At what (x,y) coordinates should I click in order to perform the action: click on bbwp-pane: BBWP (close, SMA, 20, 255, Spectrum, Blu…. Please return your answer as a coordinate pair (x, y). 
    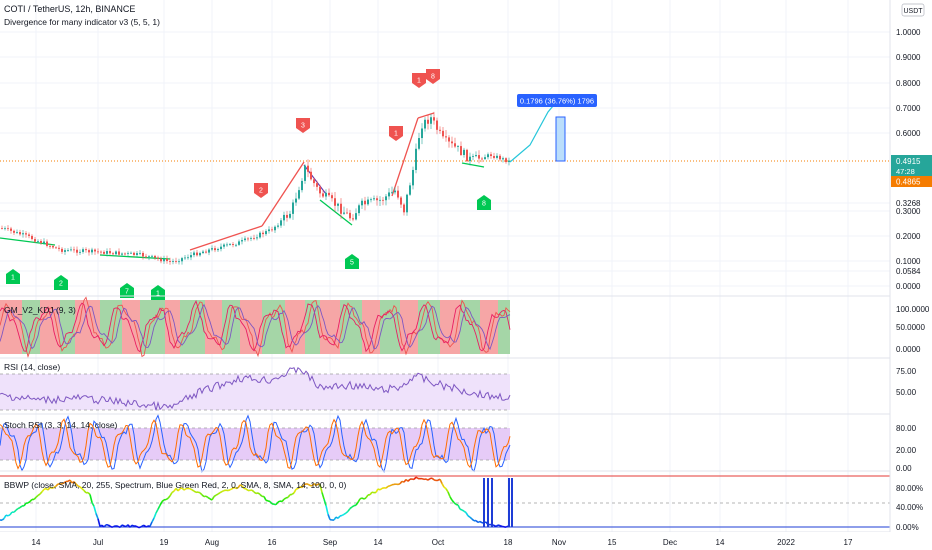
    Looking at the image, I should click on (445, 502).